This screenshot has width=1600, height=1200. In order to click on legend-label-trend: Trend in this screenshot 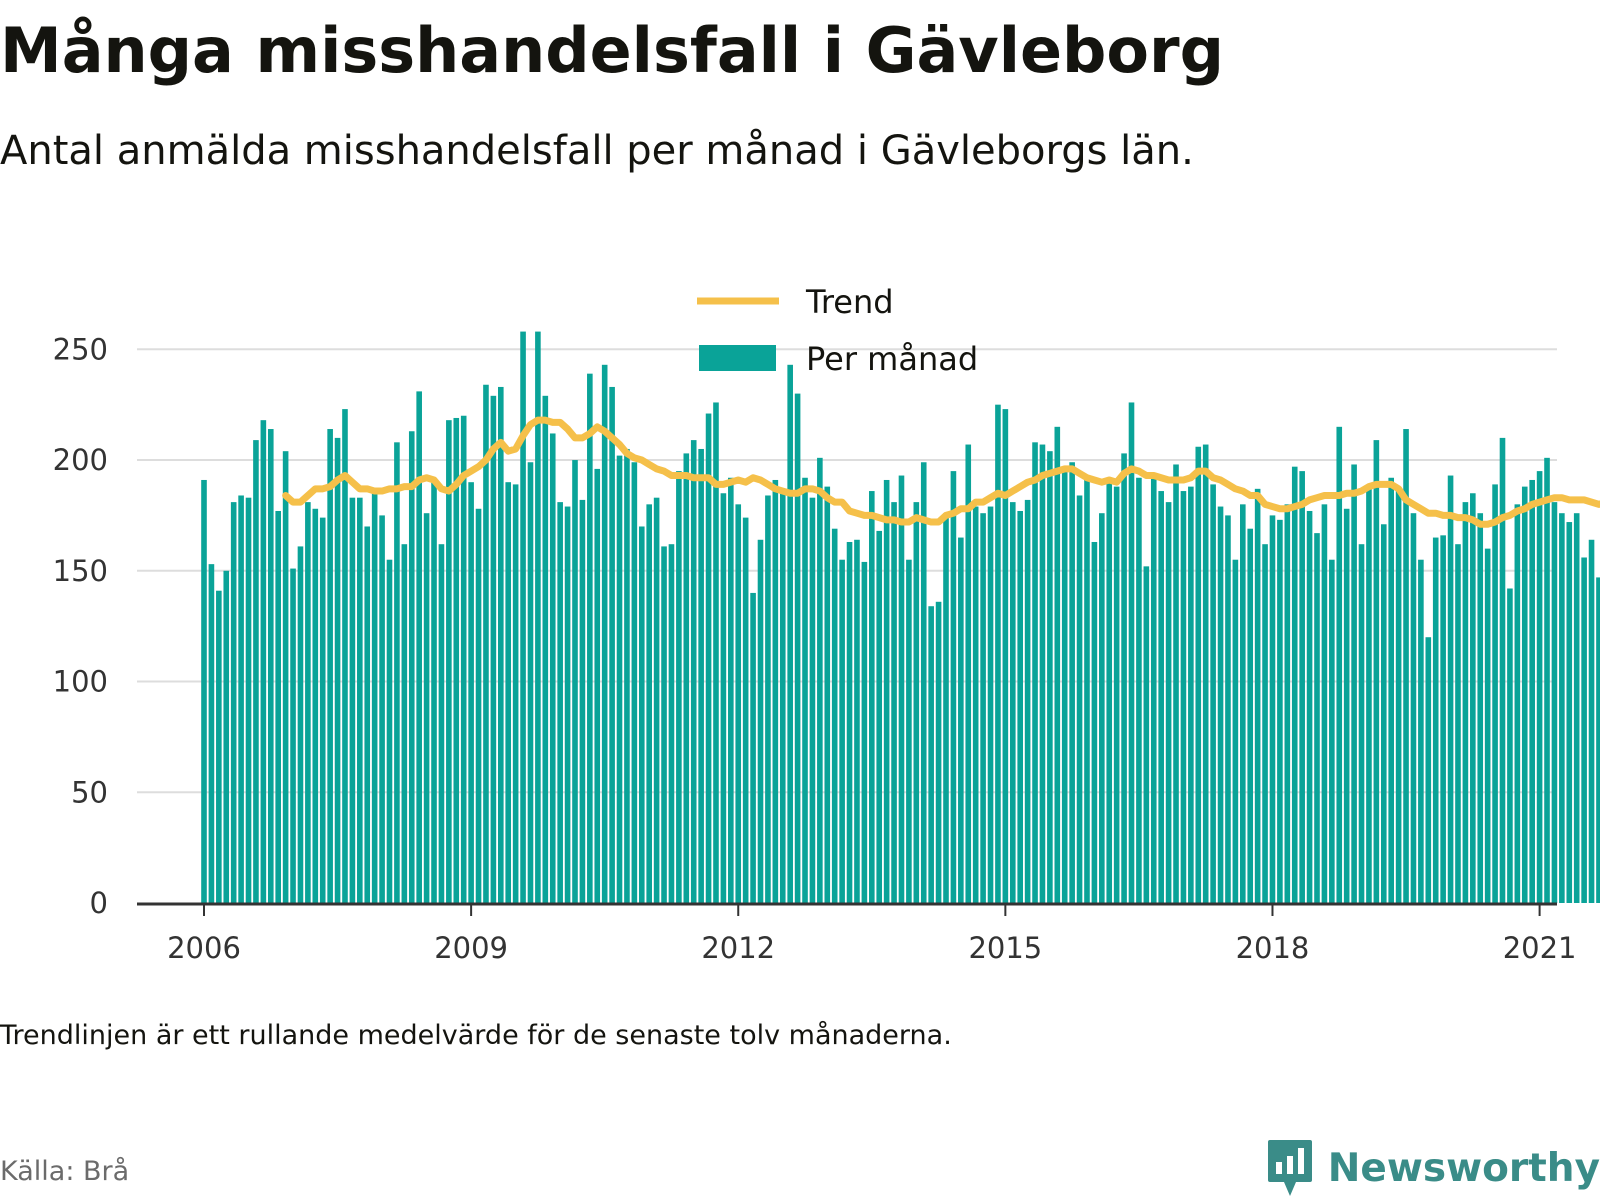, I will do `click(849, 302)`.